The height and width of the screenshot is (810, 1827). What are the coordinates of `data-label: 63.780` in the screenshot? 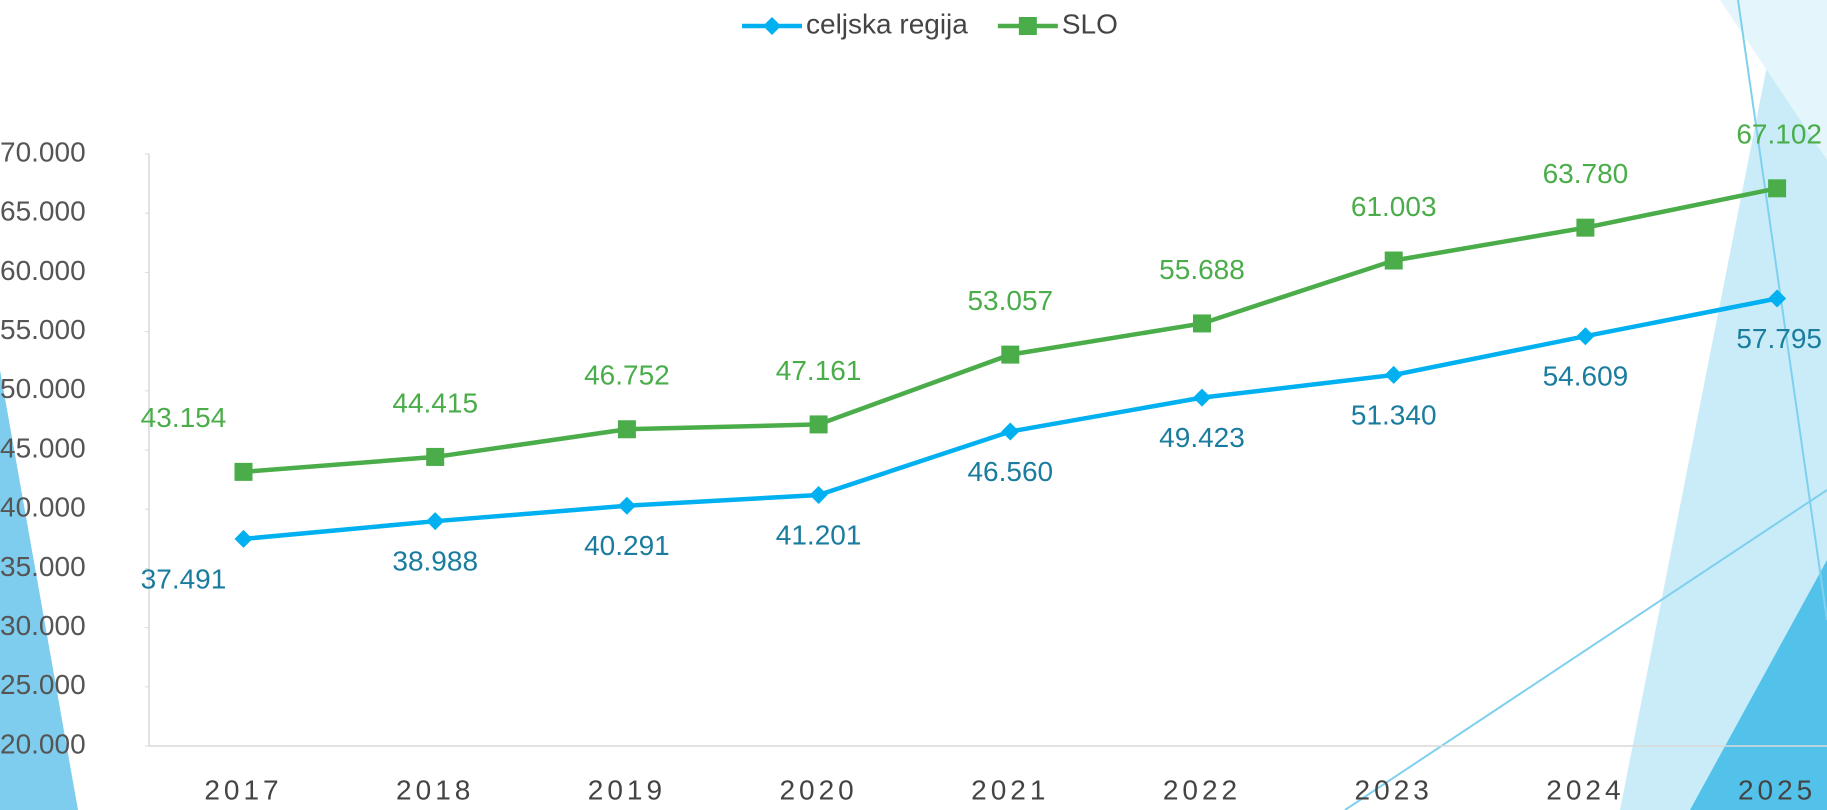 It's located at (1586, 173).